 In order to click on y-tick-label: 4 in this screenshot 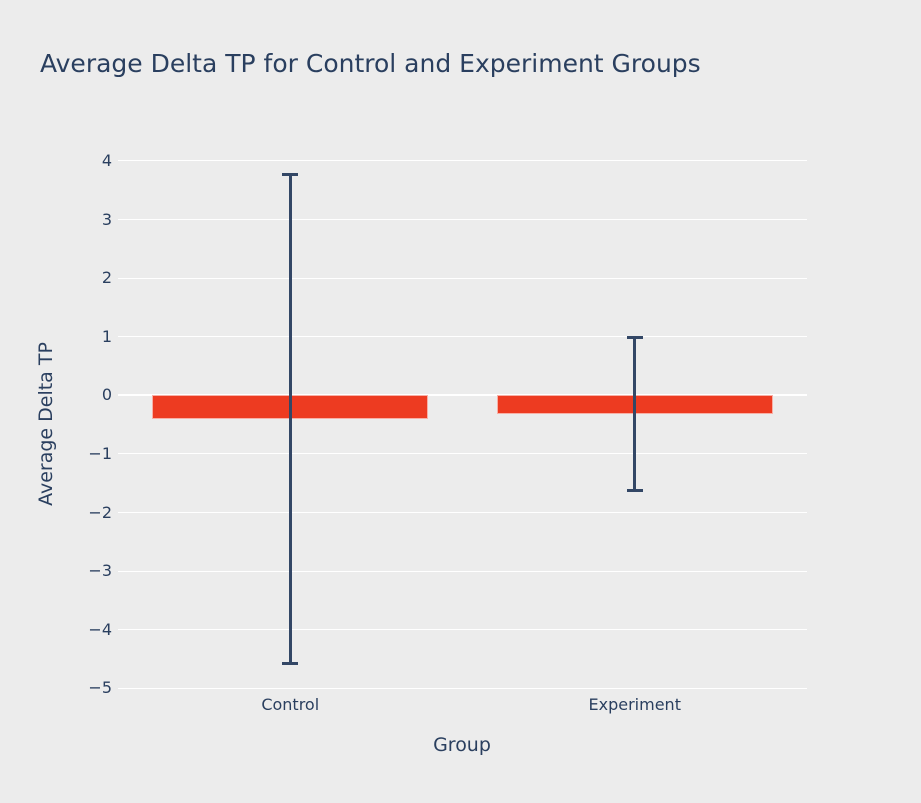, I will do `click(106, 160)`.